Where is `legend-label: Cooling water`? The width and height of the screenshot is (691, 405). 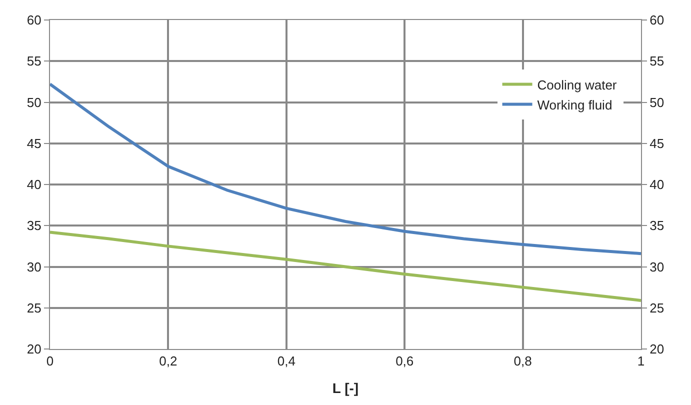 legend-label: Cooling water is located at coordinates (577, 84).